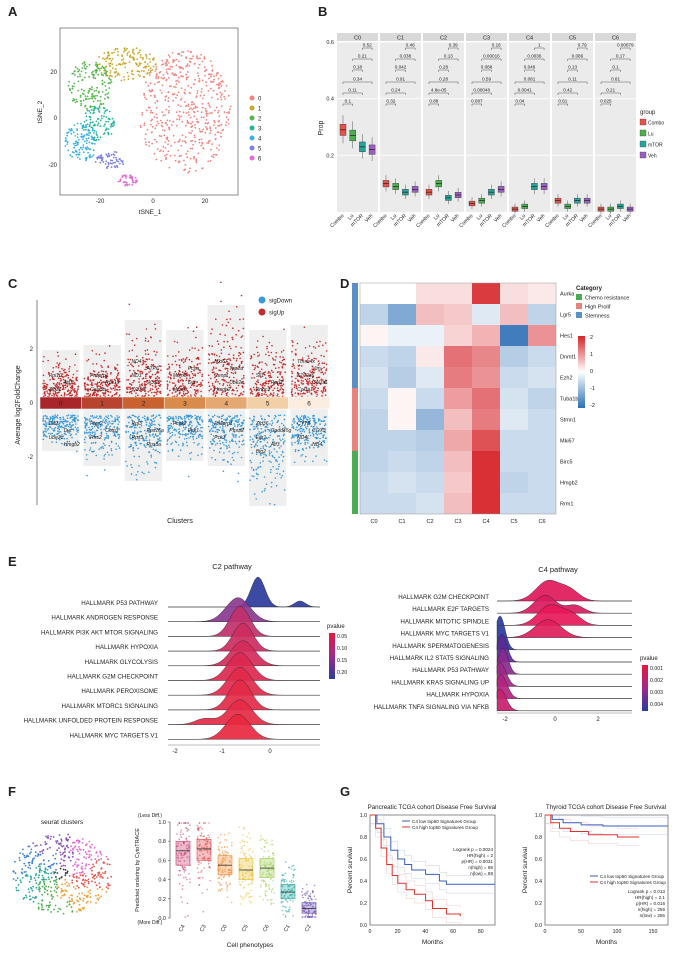 The width and height of the screenshot is (679, 973). What do you see at coordinates (555, 720) in the screenshot?
I see `x-tick-label: 0` at bounding box center [555, 720].